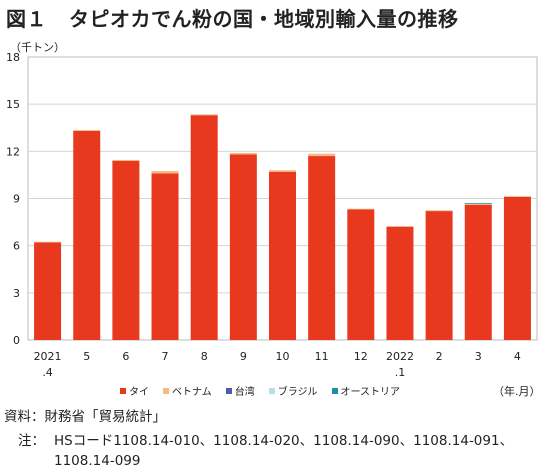  What do you see at coordinates (85, 417) in the screenshot?
I see `source-text: 資料：財務省「貿易統計」` at bounding box center [85, 417].